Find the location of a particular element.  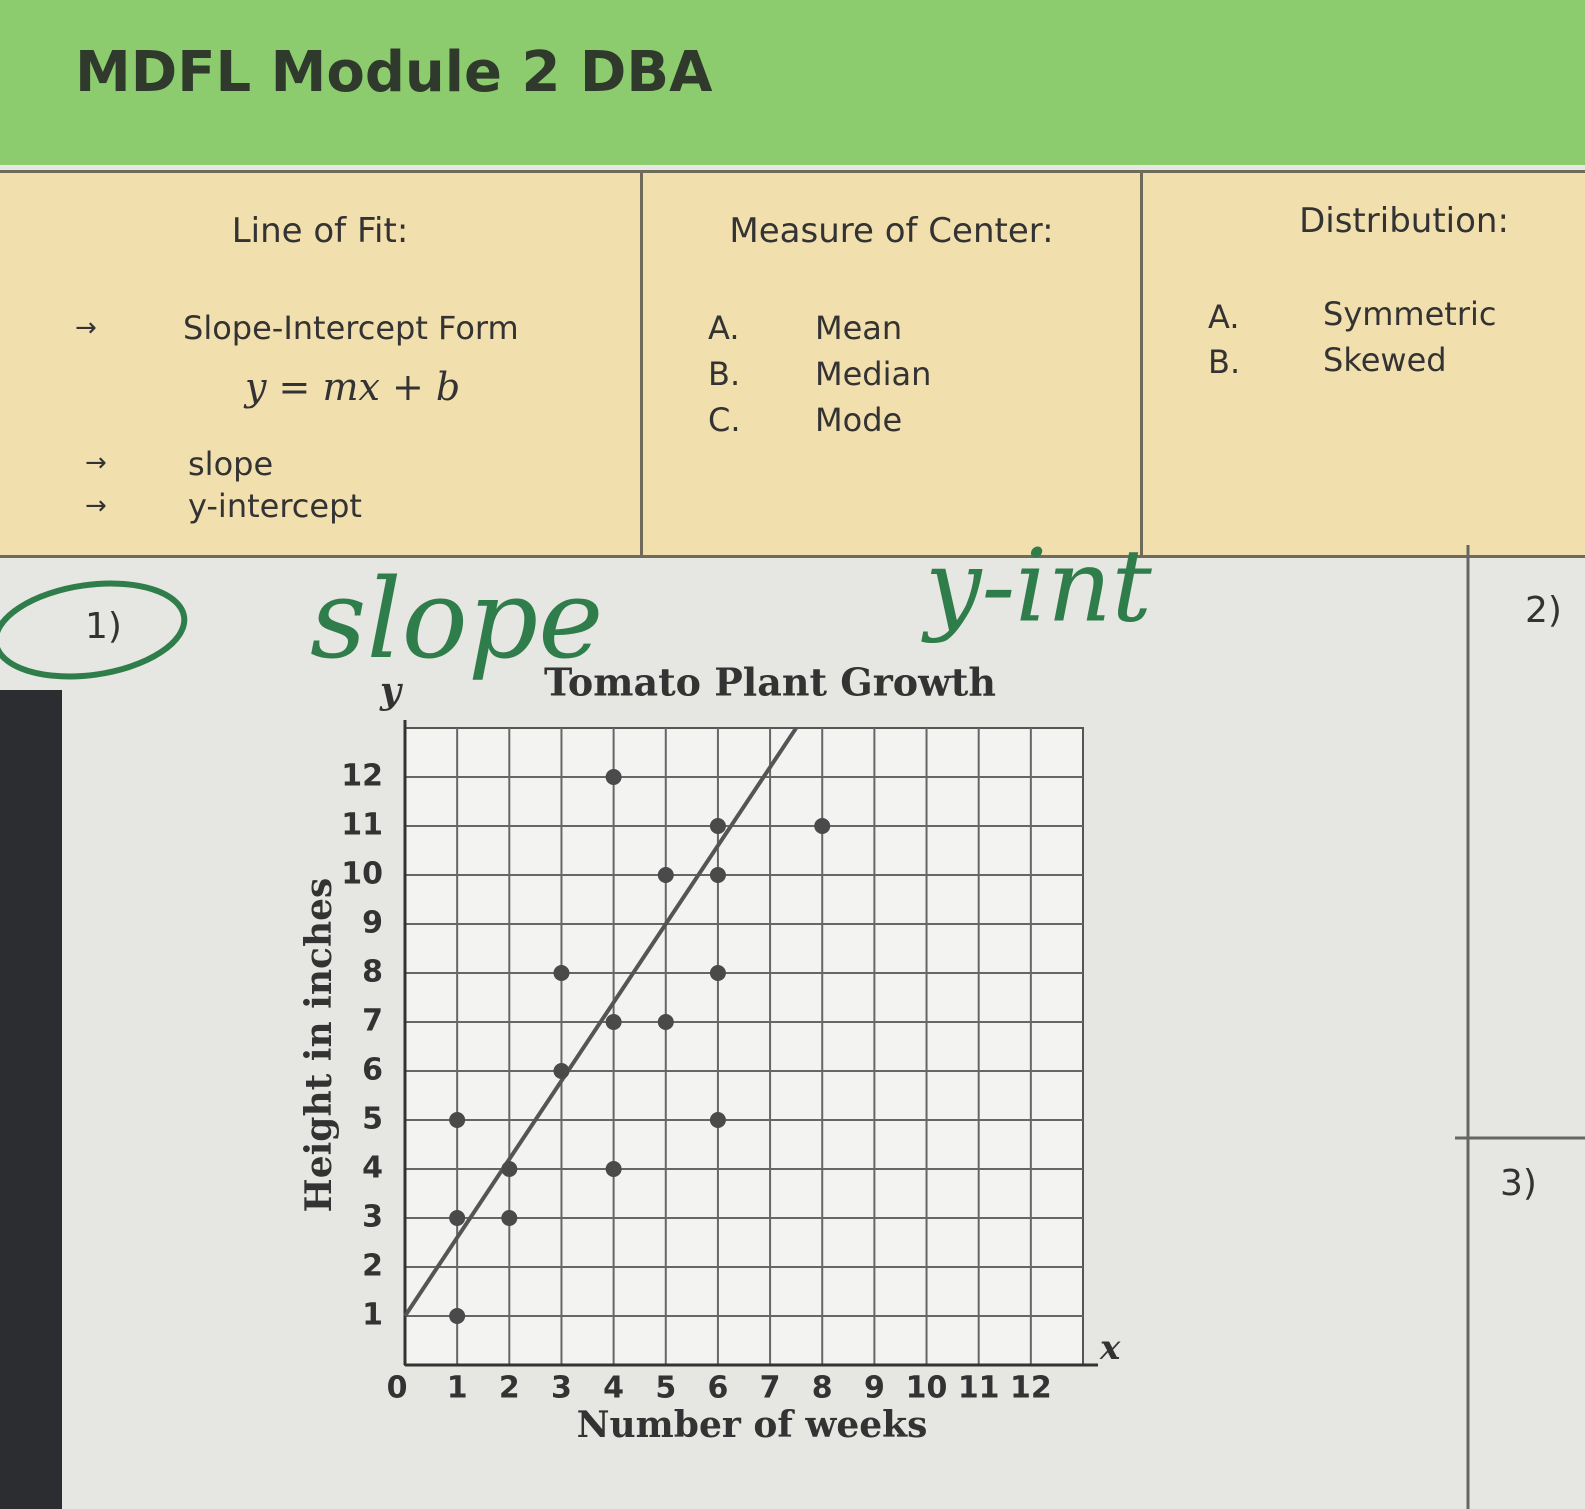

axis-letter: y is located at coordinates (391, 691).